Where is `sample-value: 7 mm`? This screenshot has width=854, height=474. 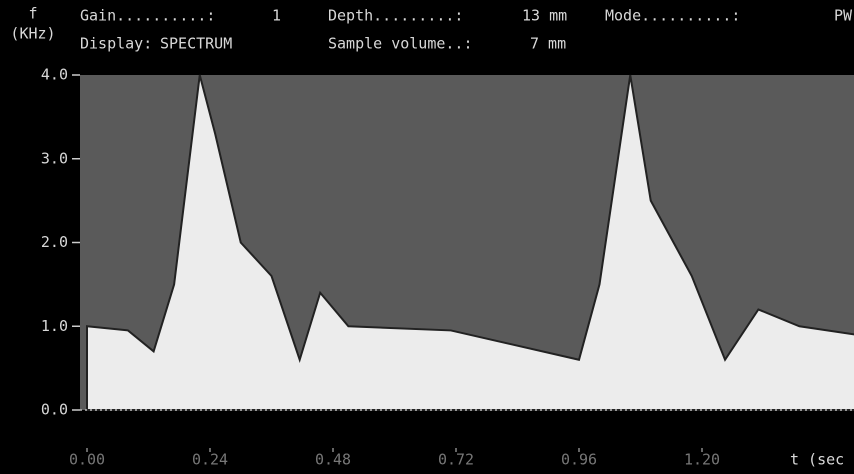
sample-value: 7 mm is located at coordinates (548, 44).